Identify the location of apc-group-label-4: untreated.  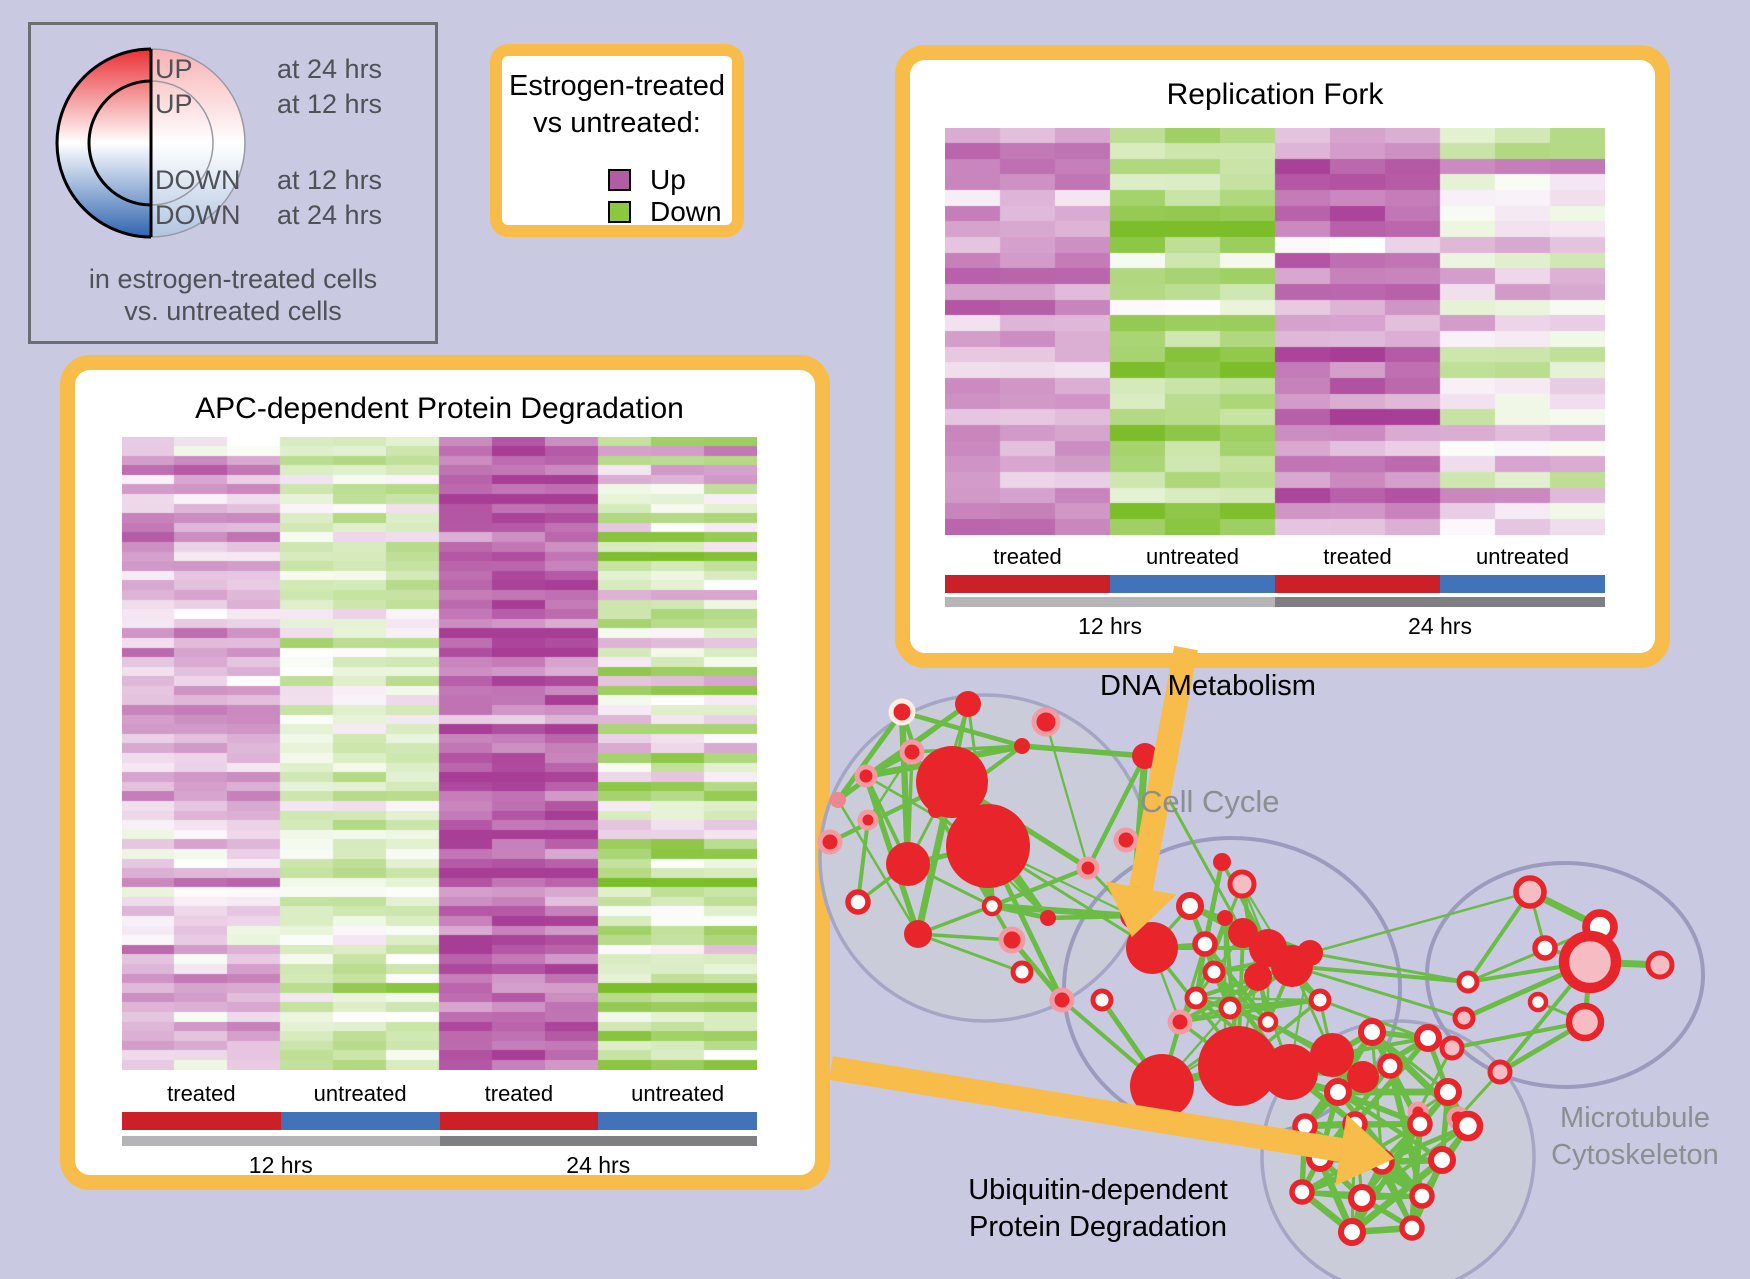
(678, 1093).